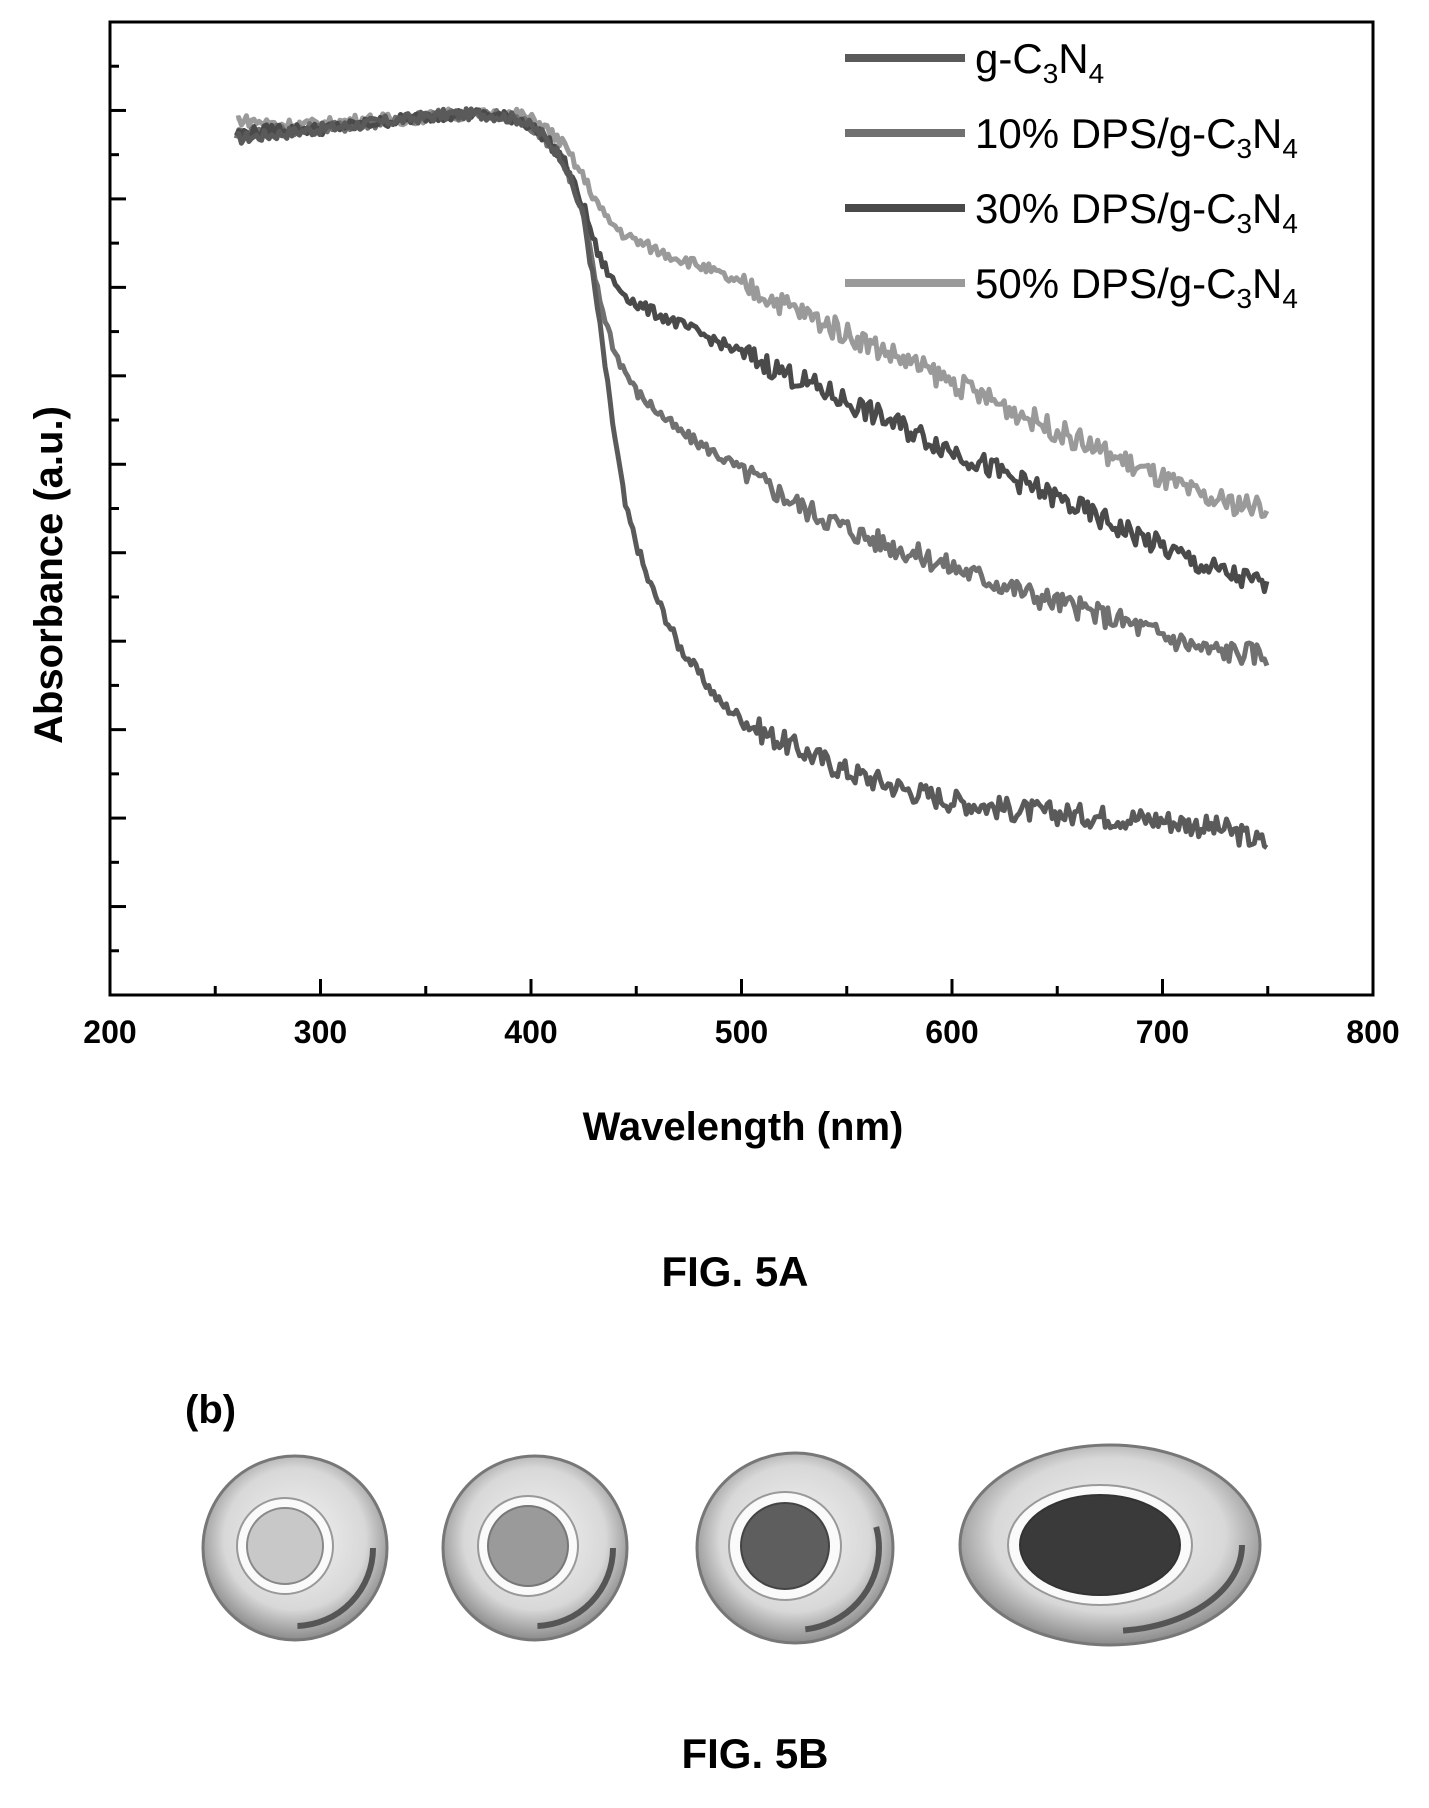  What do you see at coordinates (741, 1032) in the screenshot?
I see `x-tick-label: 500` at bounding box center [741, 1032].